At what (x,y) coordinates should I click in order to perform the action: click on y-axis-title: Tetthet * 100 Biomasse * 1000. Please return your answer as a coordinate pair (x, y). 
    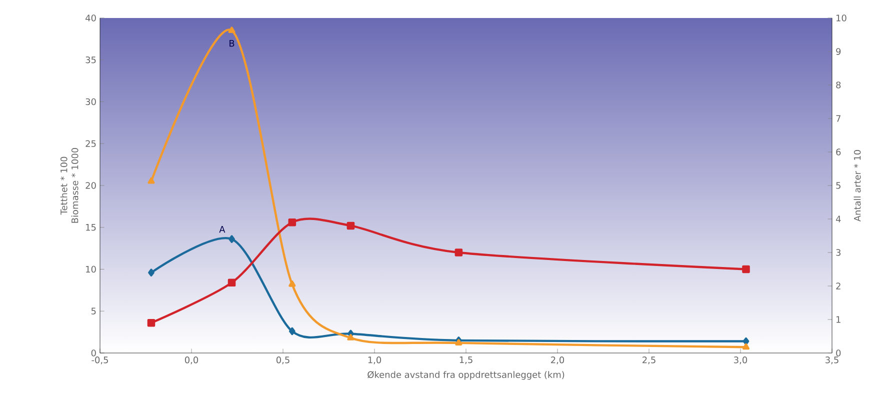
    Looking at the image, I should click on (69, 185).